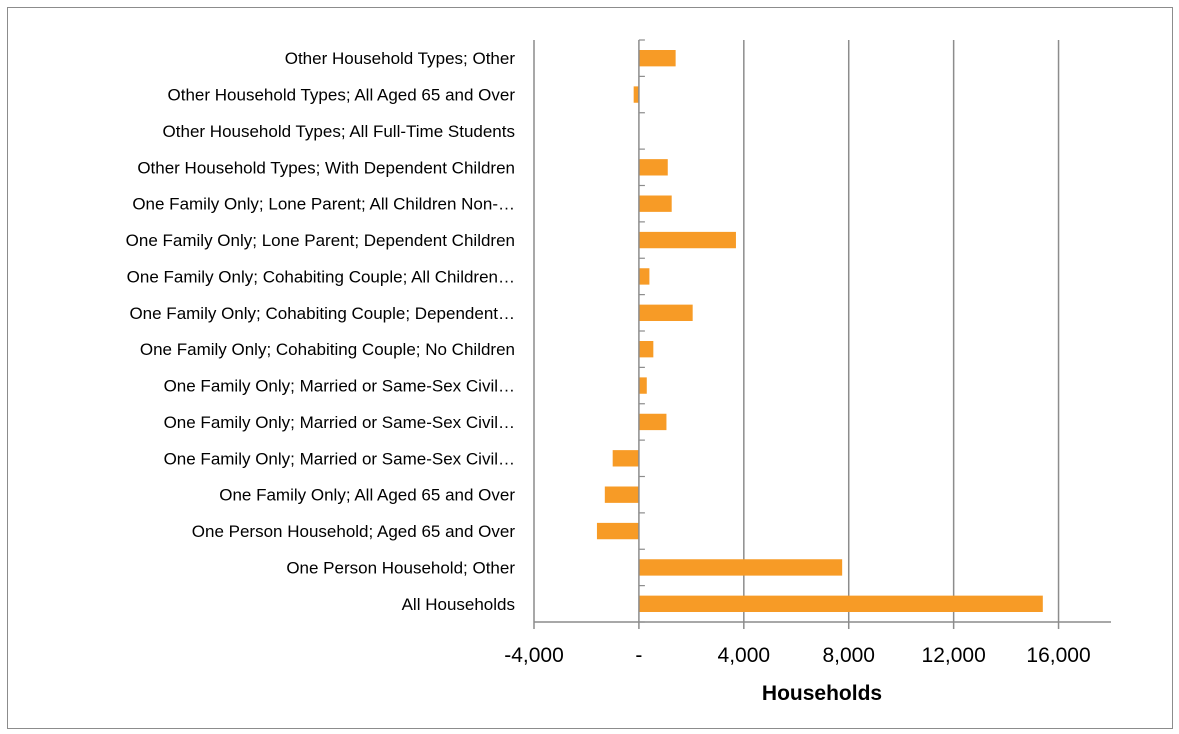 The image size is (1179, 734). Describe the element at coordinates (367, 495) in the screenshot. I see `category-label: One Family Only; All Aged 65 and Over` at that location.